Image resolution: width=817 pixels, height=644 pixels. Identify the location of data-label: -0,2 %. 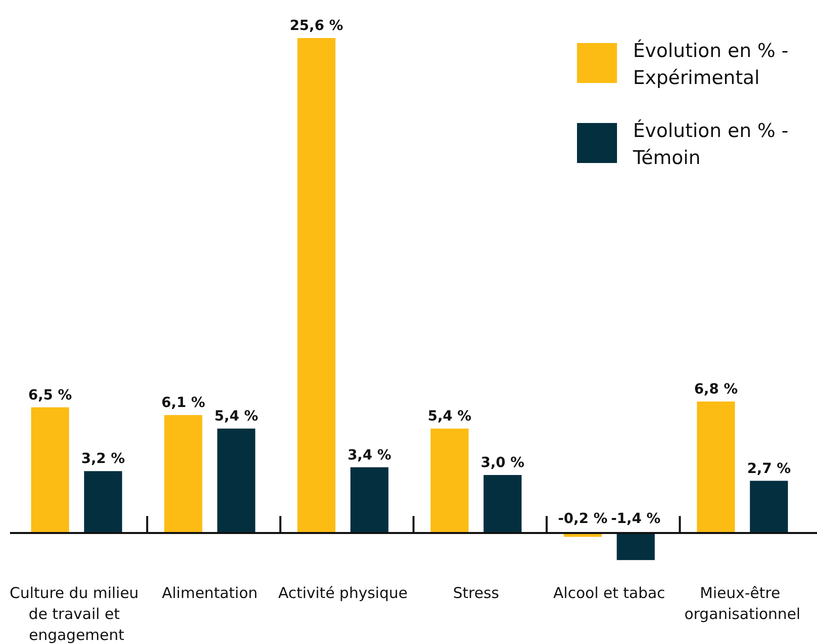
(583, 519).